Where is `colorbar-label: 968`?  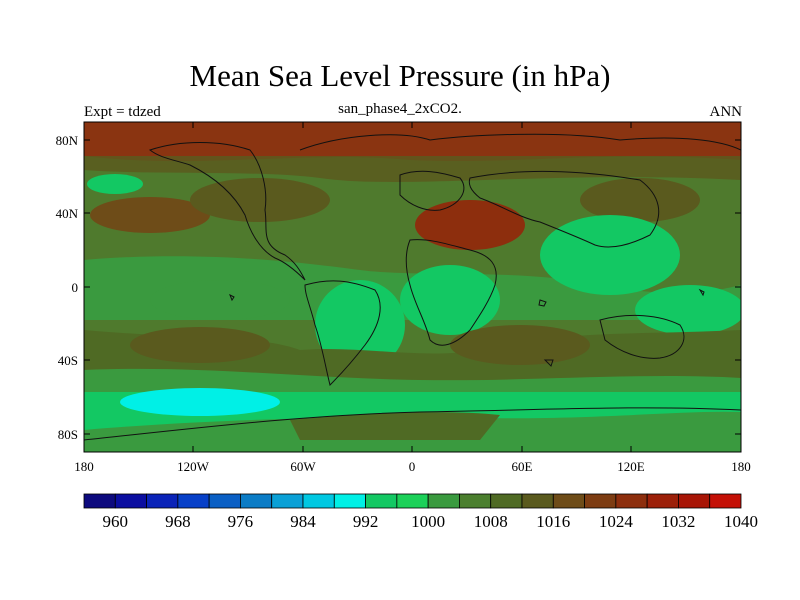 colorbar-label: 968 is located at coordinates (178, 521).